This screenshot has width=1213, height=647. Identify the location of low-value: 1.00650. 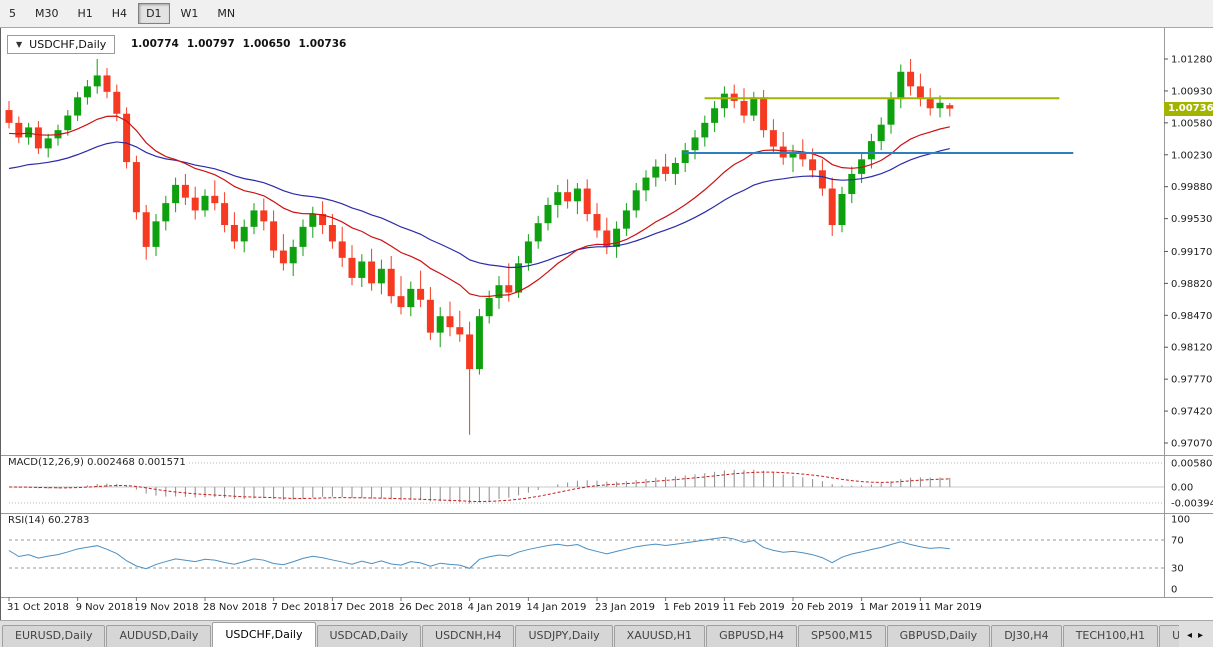
(266, 44).